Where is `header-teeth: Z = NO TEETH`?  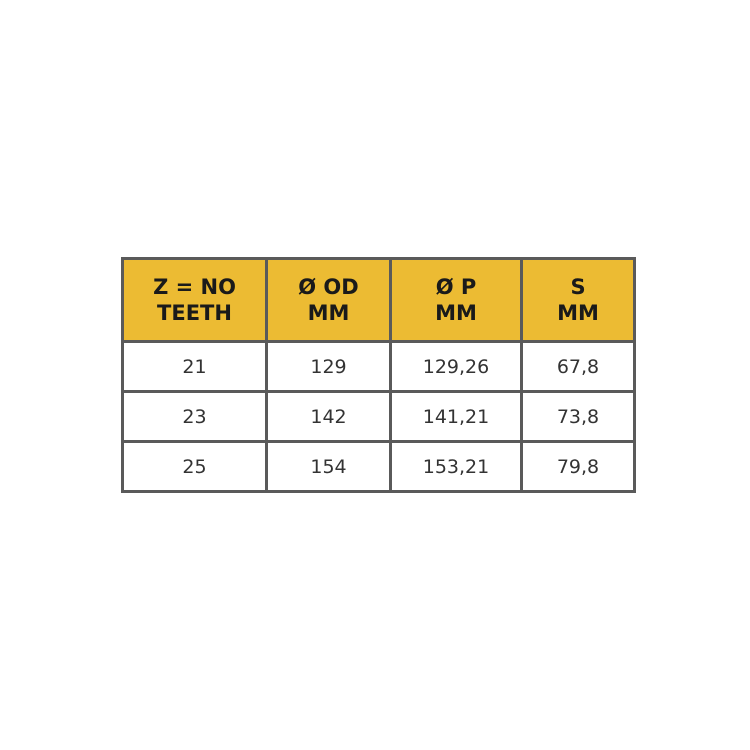 header-teeth: Z = NO TEETH is located at coordinates (194, 300).